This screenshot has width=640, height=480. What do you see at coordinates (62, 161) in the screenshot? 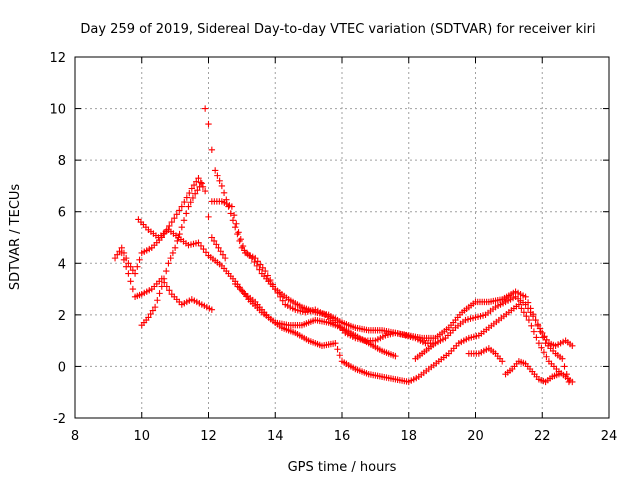
I see `y-tick-label: 8` at bounding box center [62, 161].